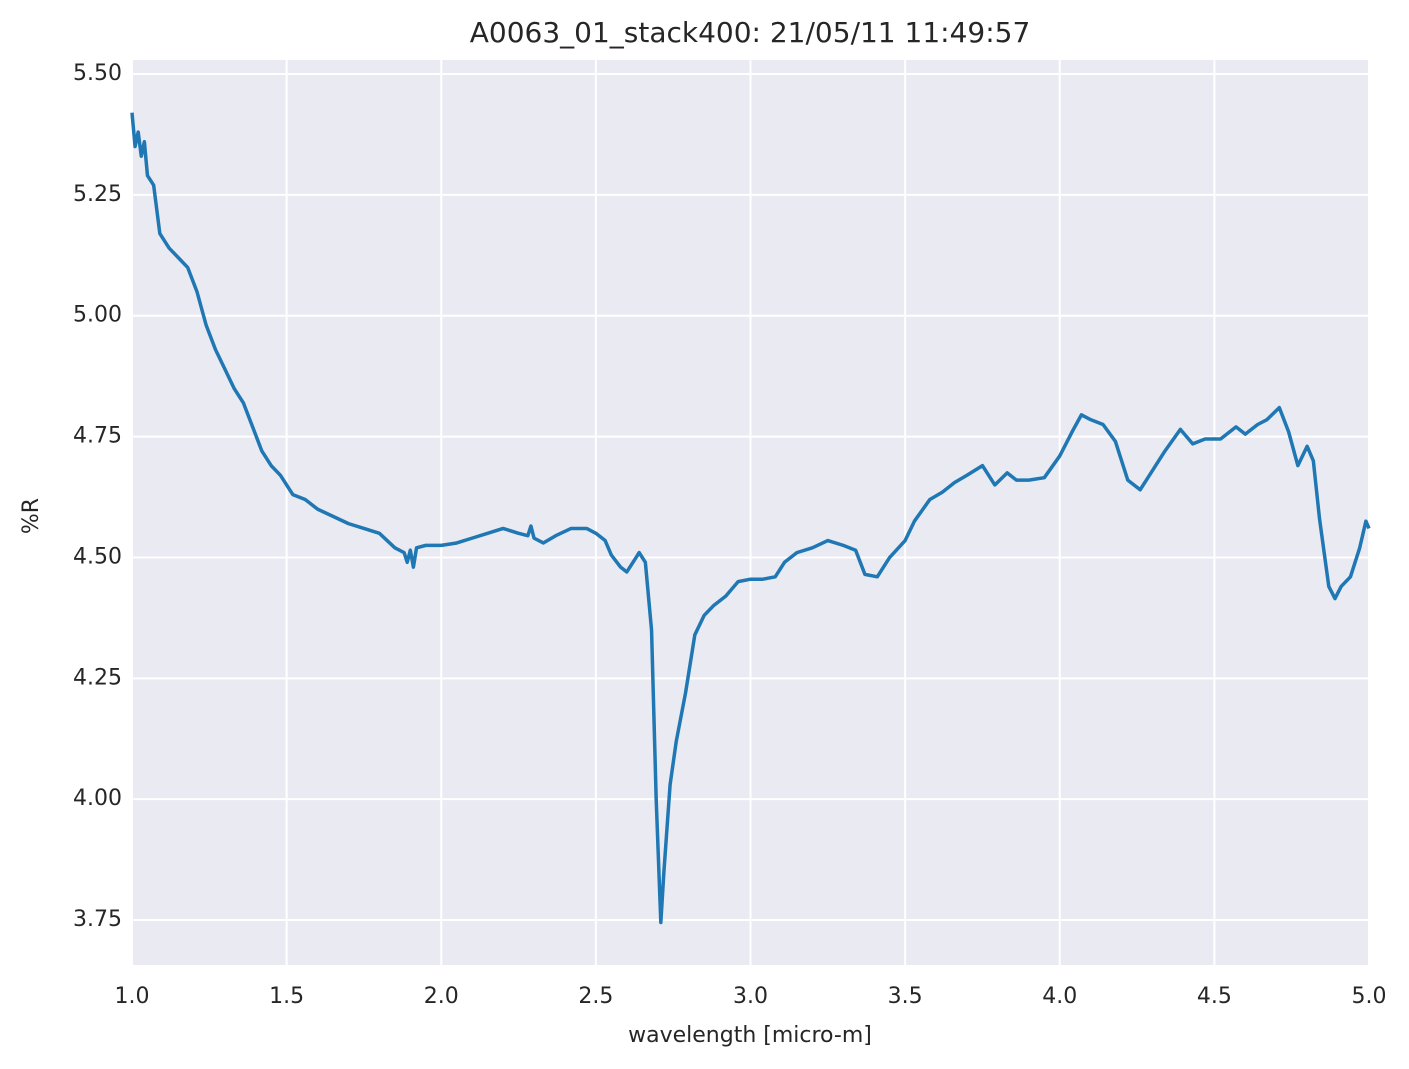  Describe the element at coordinates (1214, 996) in the screenshot. I see `x-tick-label: 4.5` at that location.